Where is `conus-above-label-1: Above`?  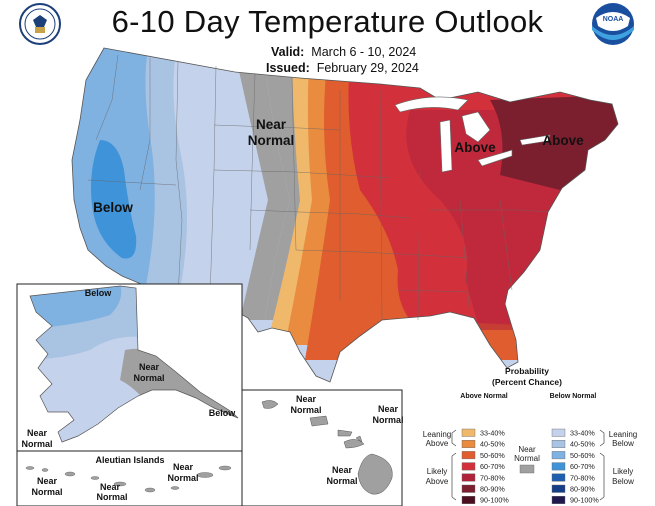 conus-above-label-1: Above is located at coordinates (475, 147).